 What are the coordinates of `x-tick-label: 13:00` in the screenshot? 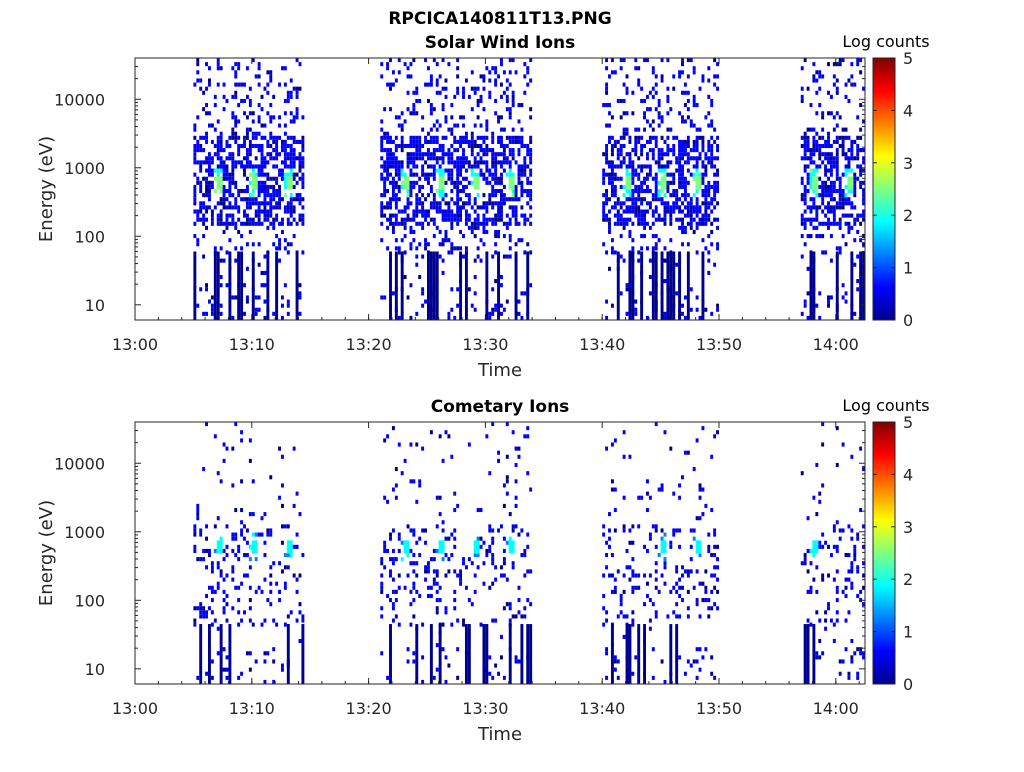 It's located at (135, 708).